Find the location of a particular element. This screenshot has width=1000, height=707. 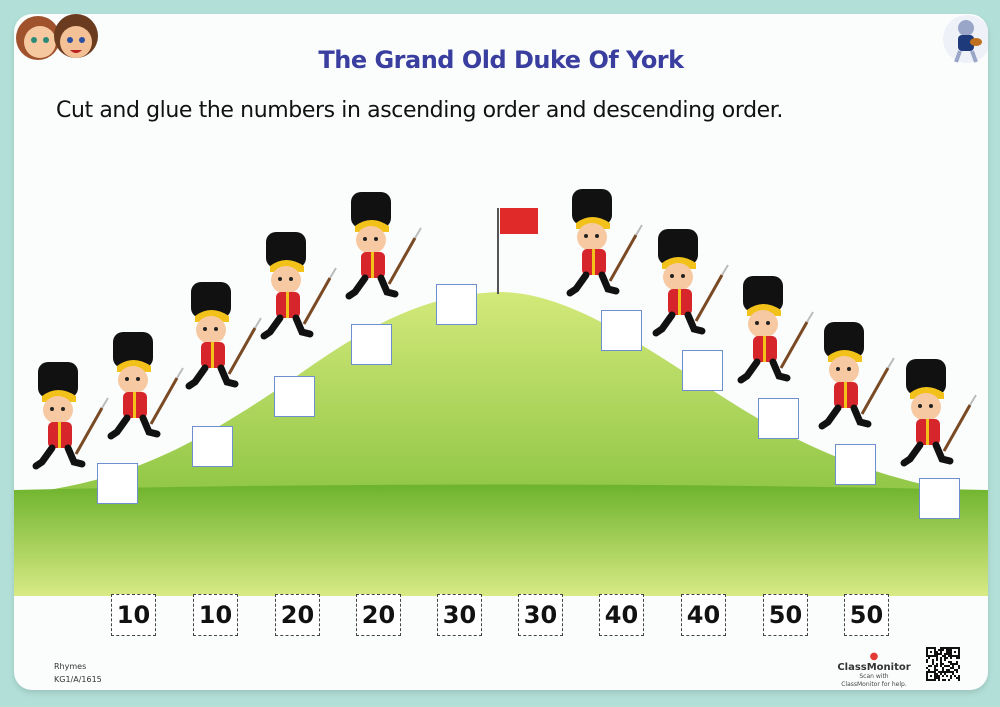

footer-info: Rhymes KG1/A/1615 is located at coordinates (78, 673).